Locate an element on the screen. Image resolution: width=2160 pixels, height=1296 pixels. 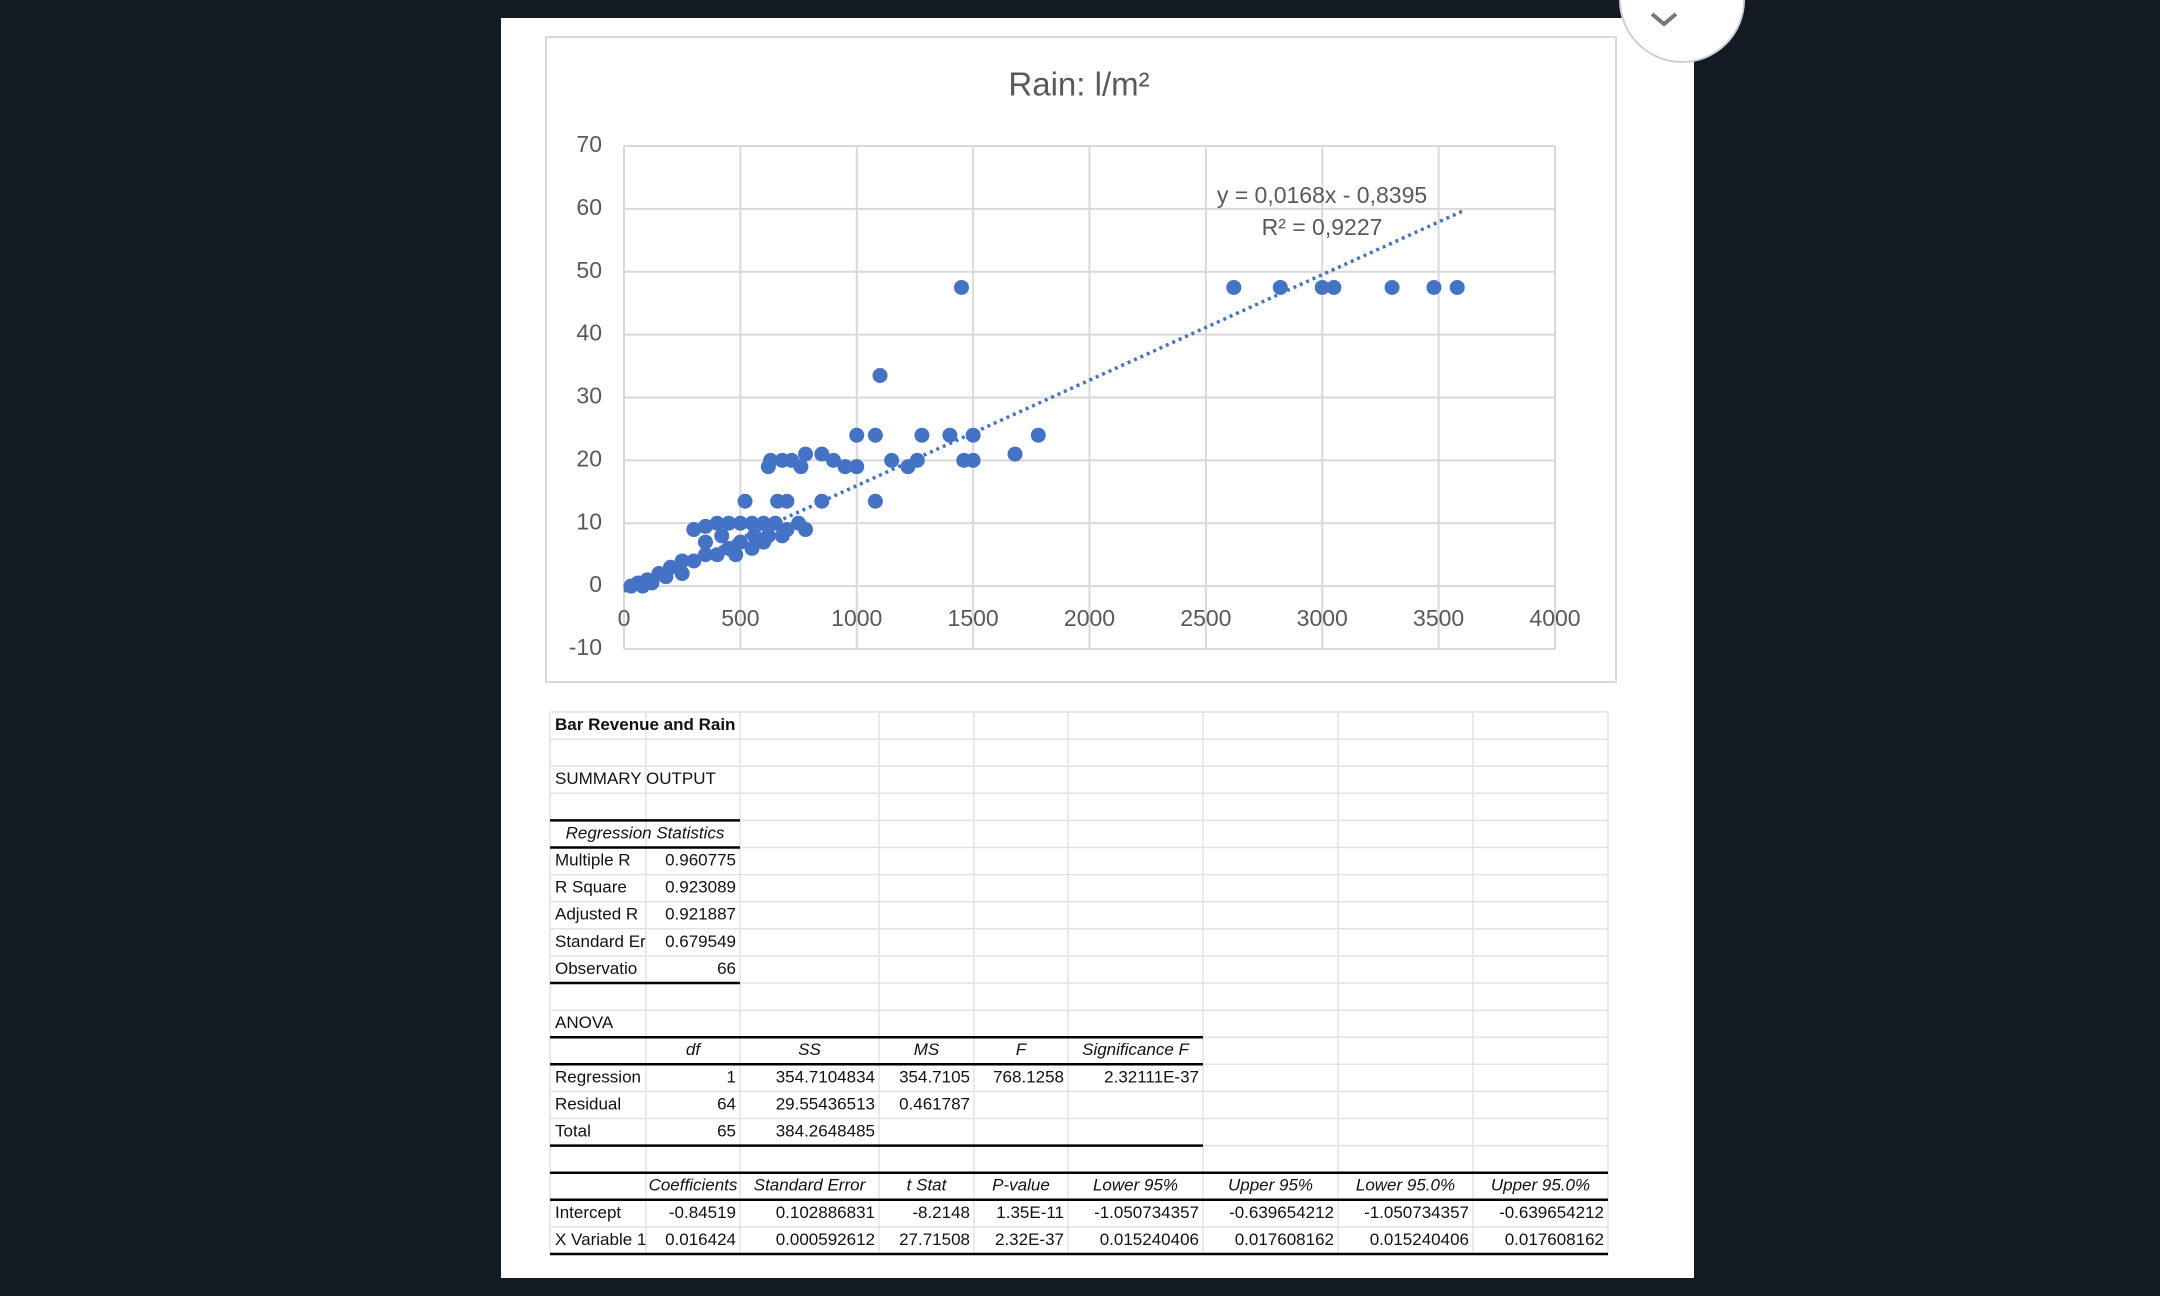
table-cell: X Variable 1 is located at coordinates (600, 1239).